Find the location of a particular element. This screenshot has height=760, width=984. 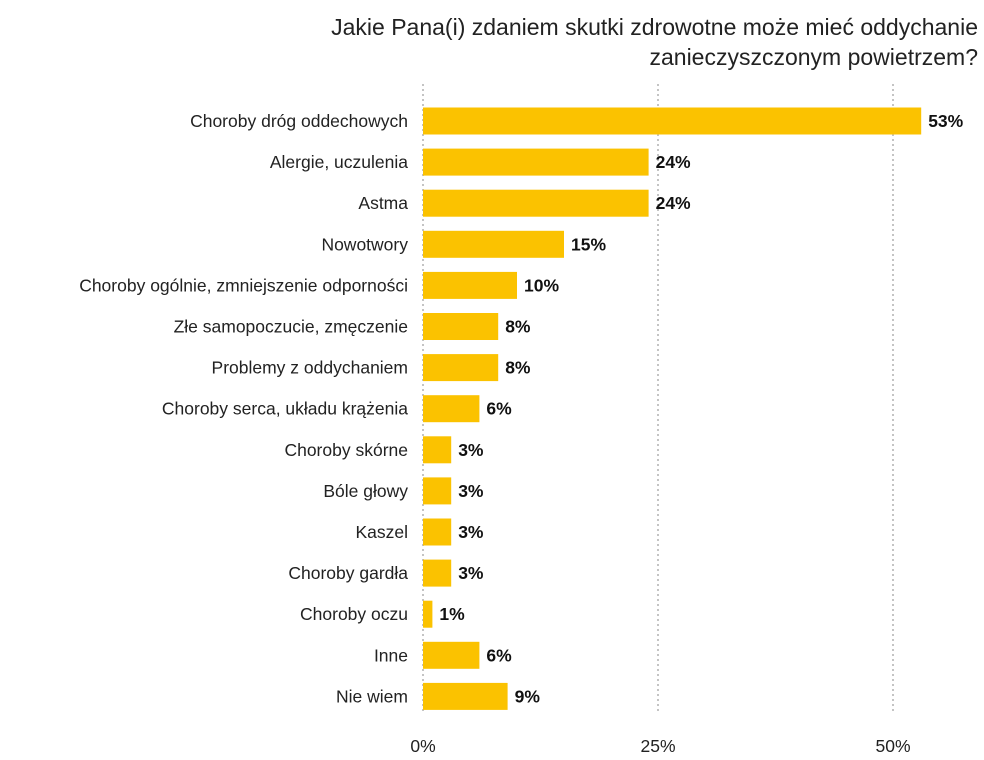

category-label: Choroby dróg oddechowych is located at coordinates (299, 121).